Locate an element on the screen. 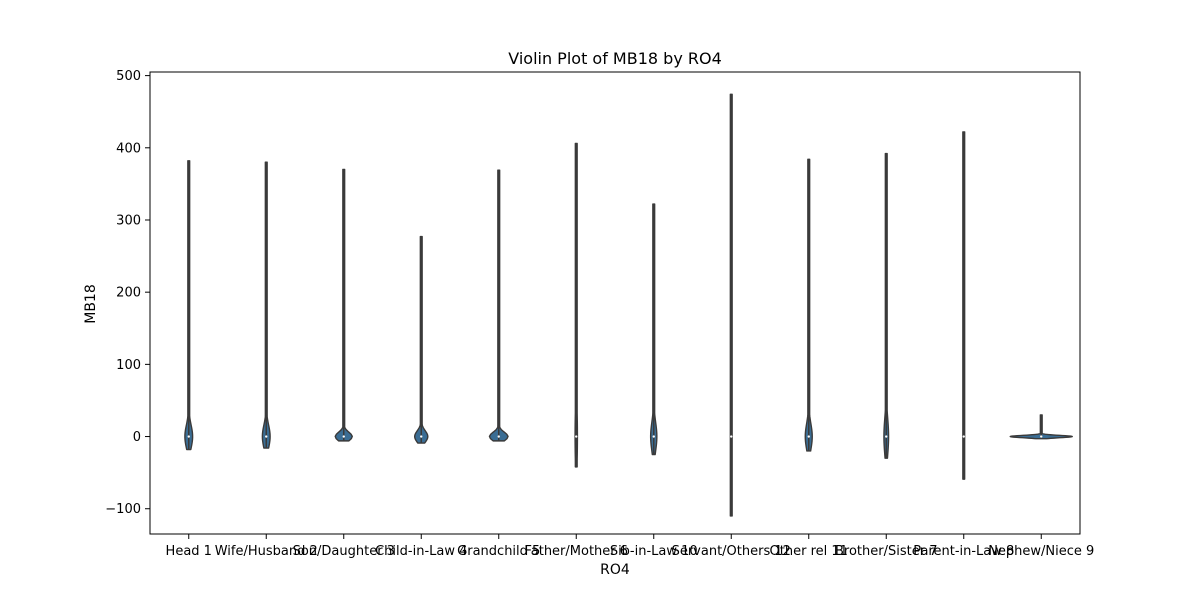 This screenshot has height=600, width=1200. x-axis-label: RO4 is located at coordinates (615, 570).